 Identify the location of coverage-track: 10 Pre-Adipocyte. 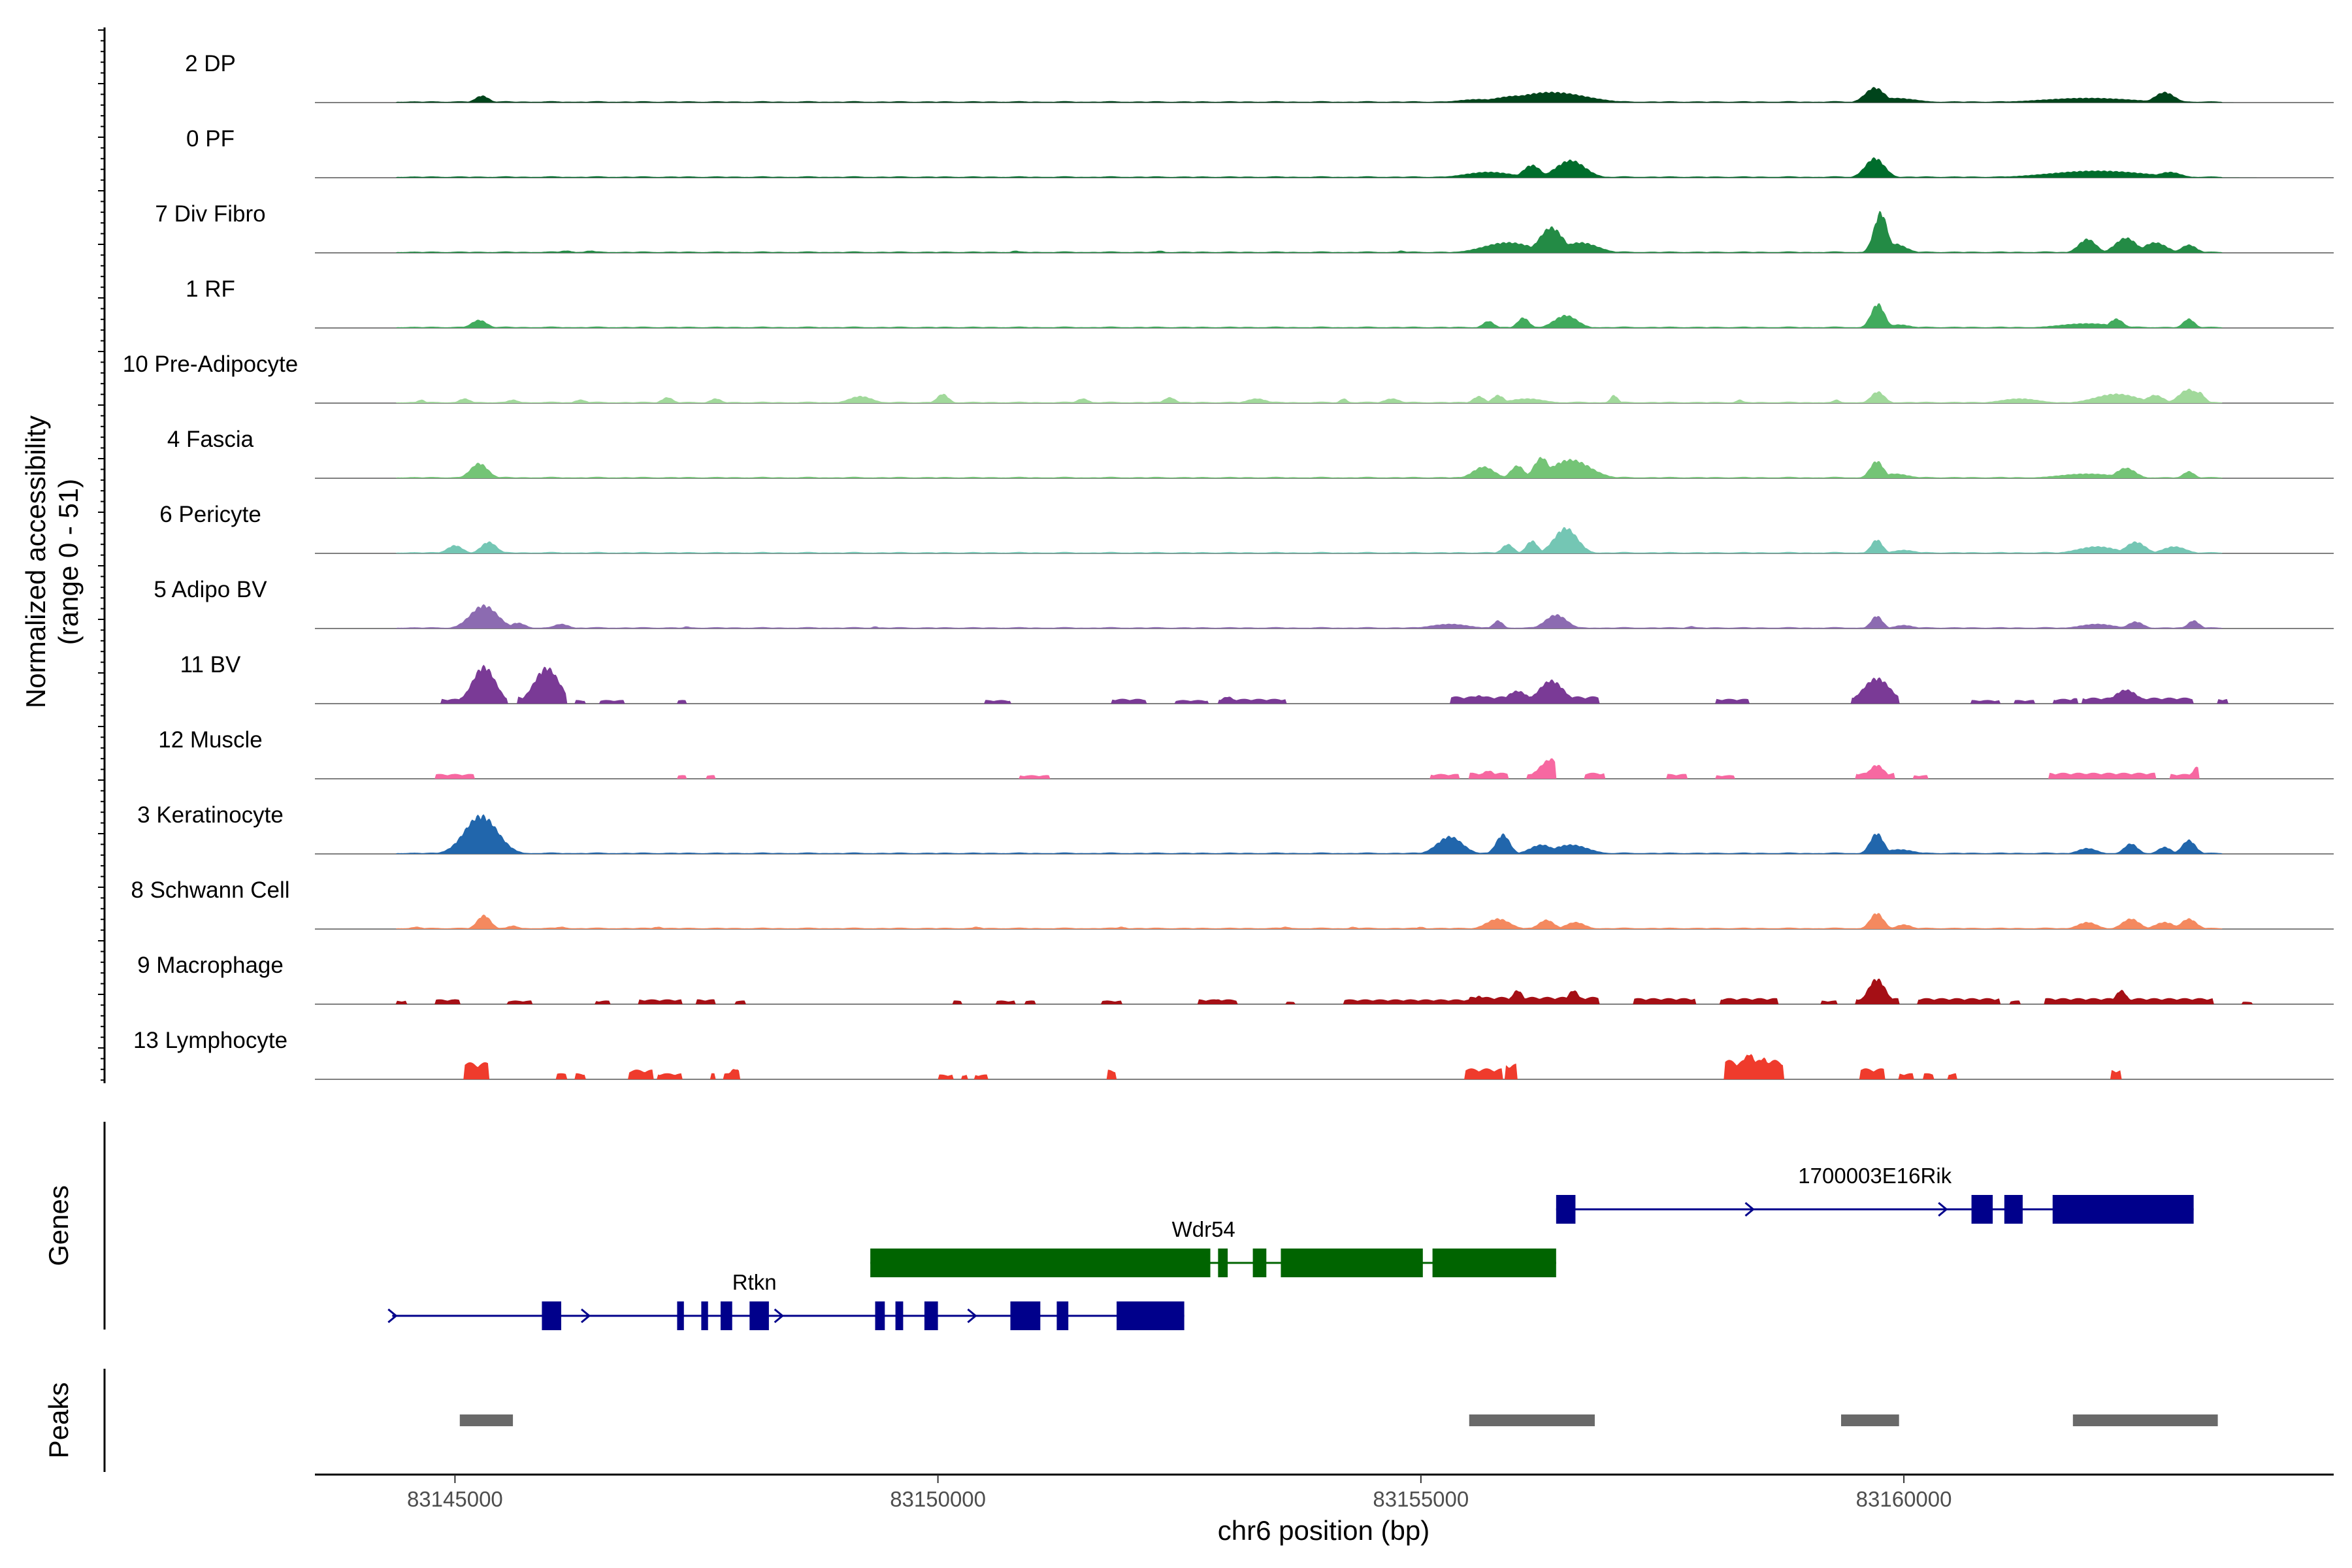
(1228, 377).